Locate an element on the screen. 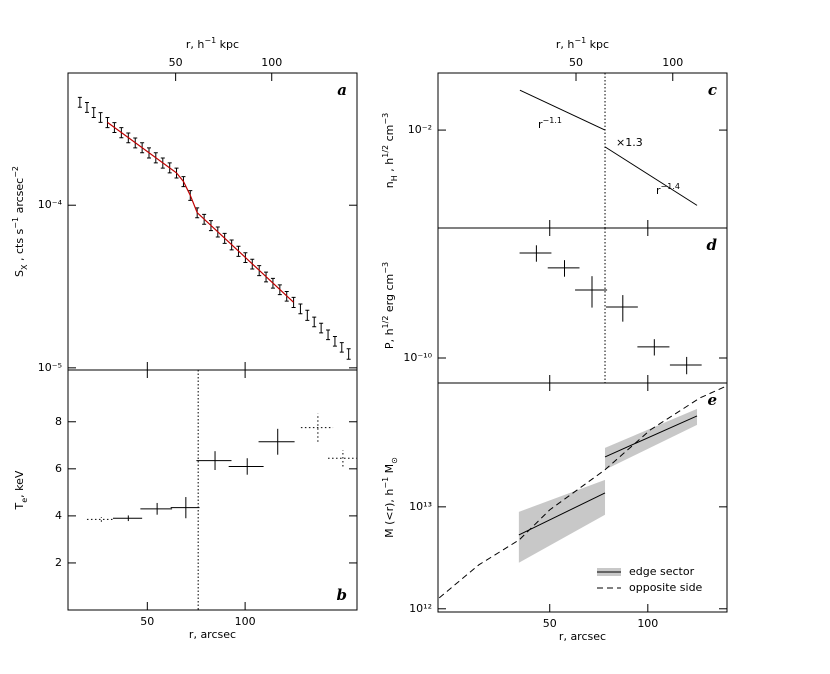 The height and width of the screenshot is (674, 830). annotation: r−1.1 is located at coordinates (550, 123).